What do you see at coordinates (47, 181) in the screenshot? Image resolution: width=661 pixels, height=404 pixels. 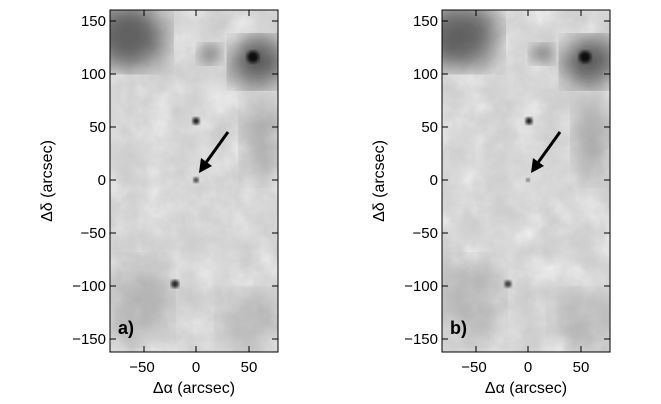 I see `panel-a-y-axis-label: Δδ (arcsec)` at bounding box center [47, 181].